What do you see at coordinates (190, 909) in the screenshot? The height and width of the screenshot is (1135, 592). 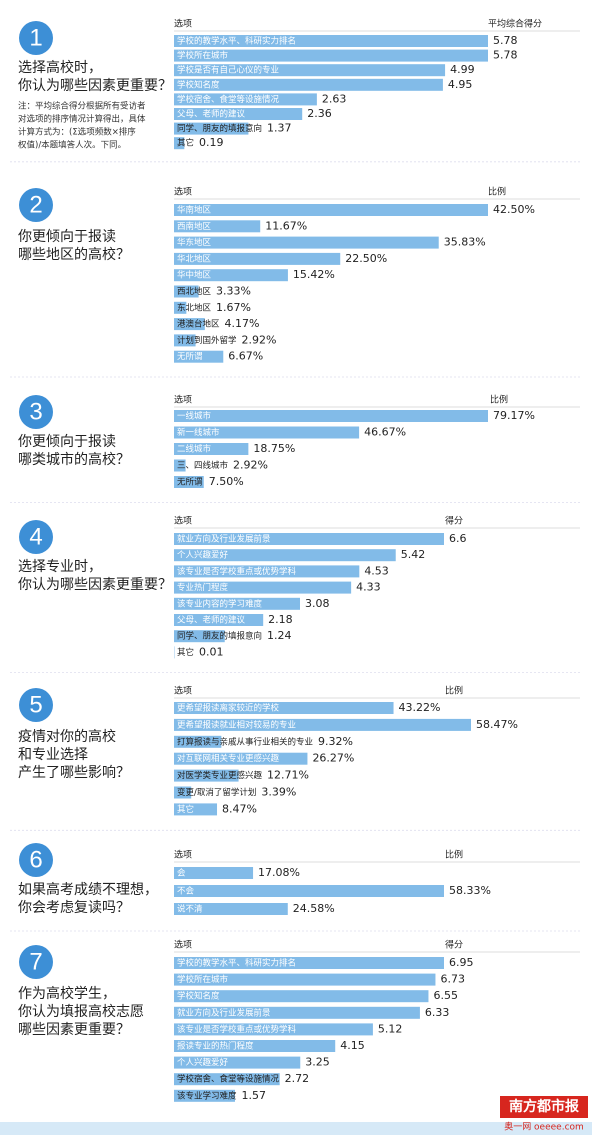 I see `category-label: 说不清` at bounding box center [190, 909].